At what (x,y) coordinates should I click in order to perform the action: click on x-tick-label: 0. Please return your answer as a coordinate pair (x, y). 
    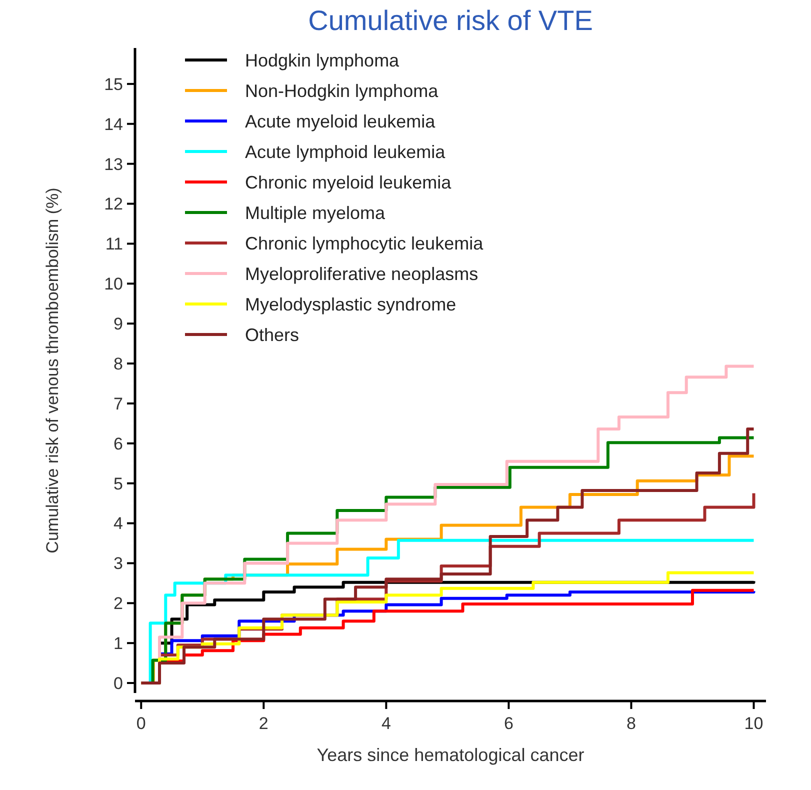
    Looking at the image, I should click on (141, 723).